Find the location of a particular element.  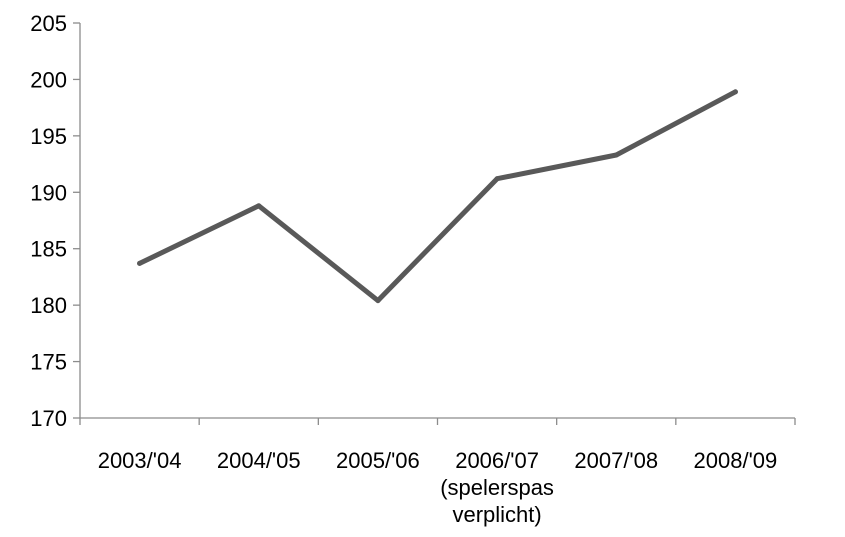

x-tick-label: 2007/'08 is located at coordinates (616, 460).